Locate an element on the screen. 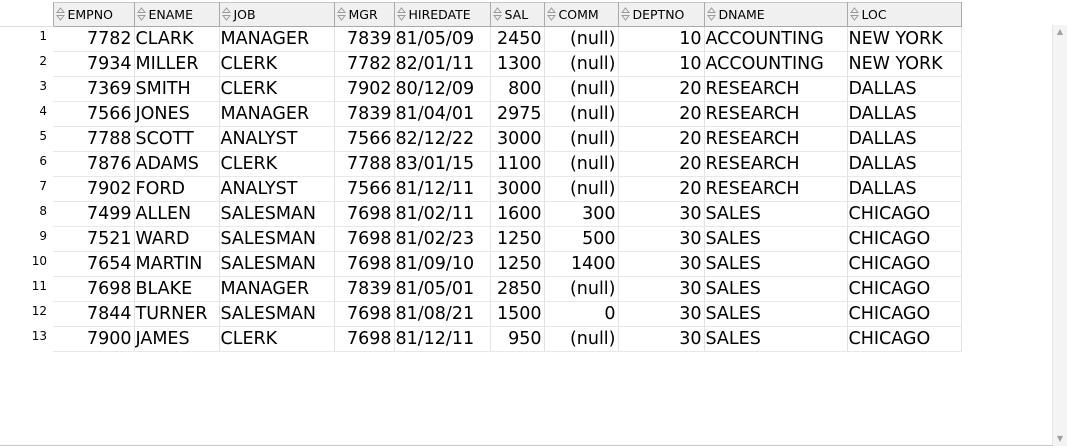 Image resolution: width=1067 pixels, height=446 pixels. column-header-hiredate: HIREDATE is located at coordinates (442, 14).